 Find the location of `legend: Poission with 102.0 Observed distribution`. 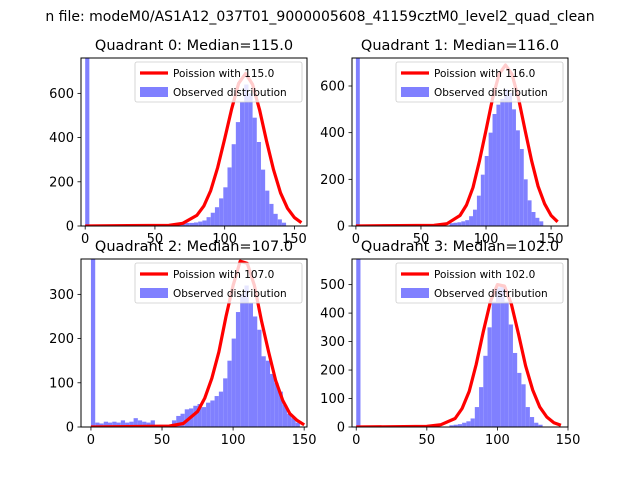

legend: Poission with 102.0 Observed distribution is located at coordinates (479, 283).